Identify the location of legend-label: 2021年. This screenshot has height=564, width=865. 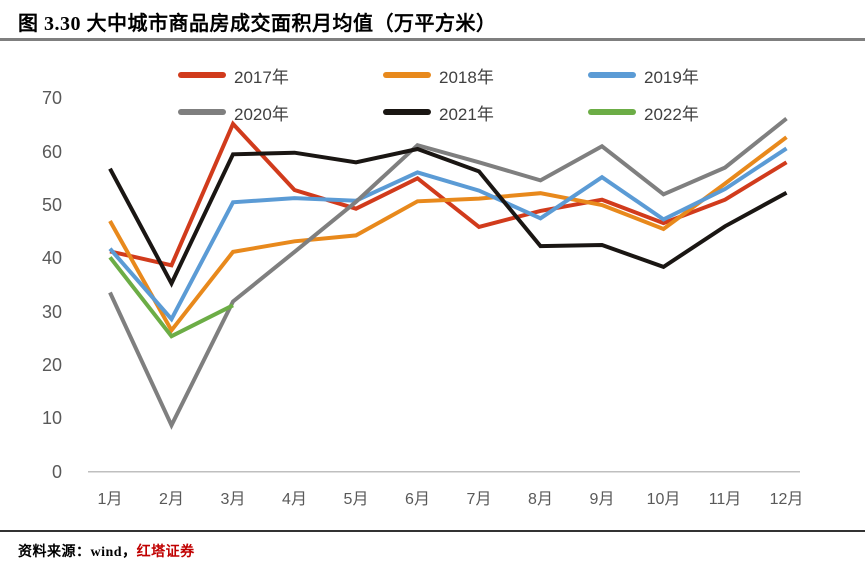
(466, 114).